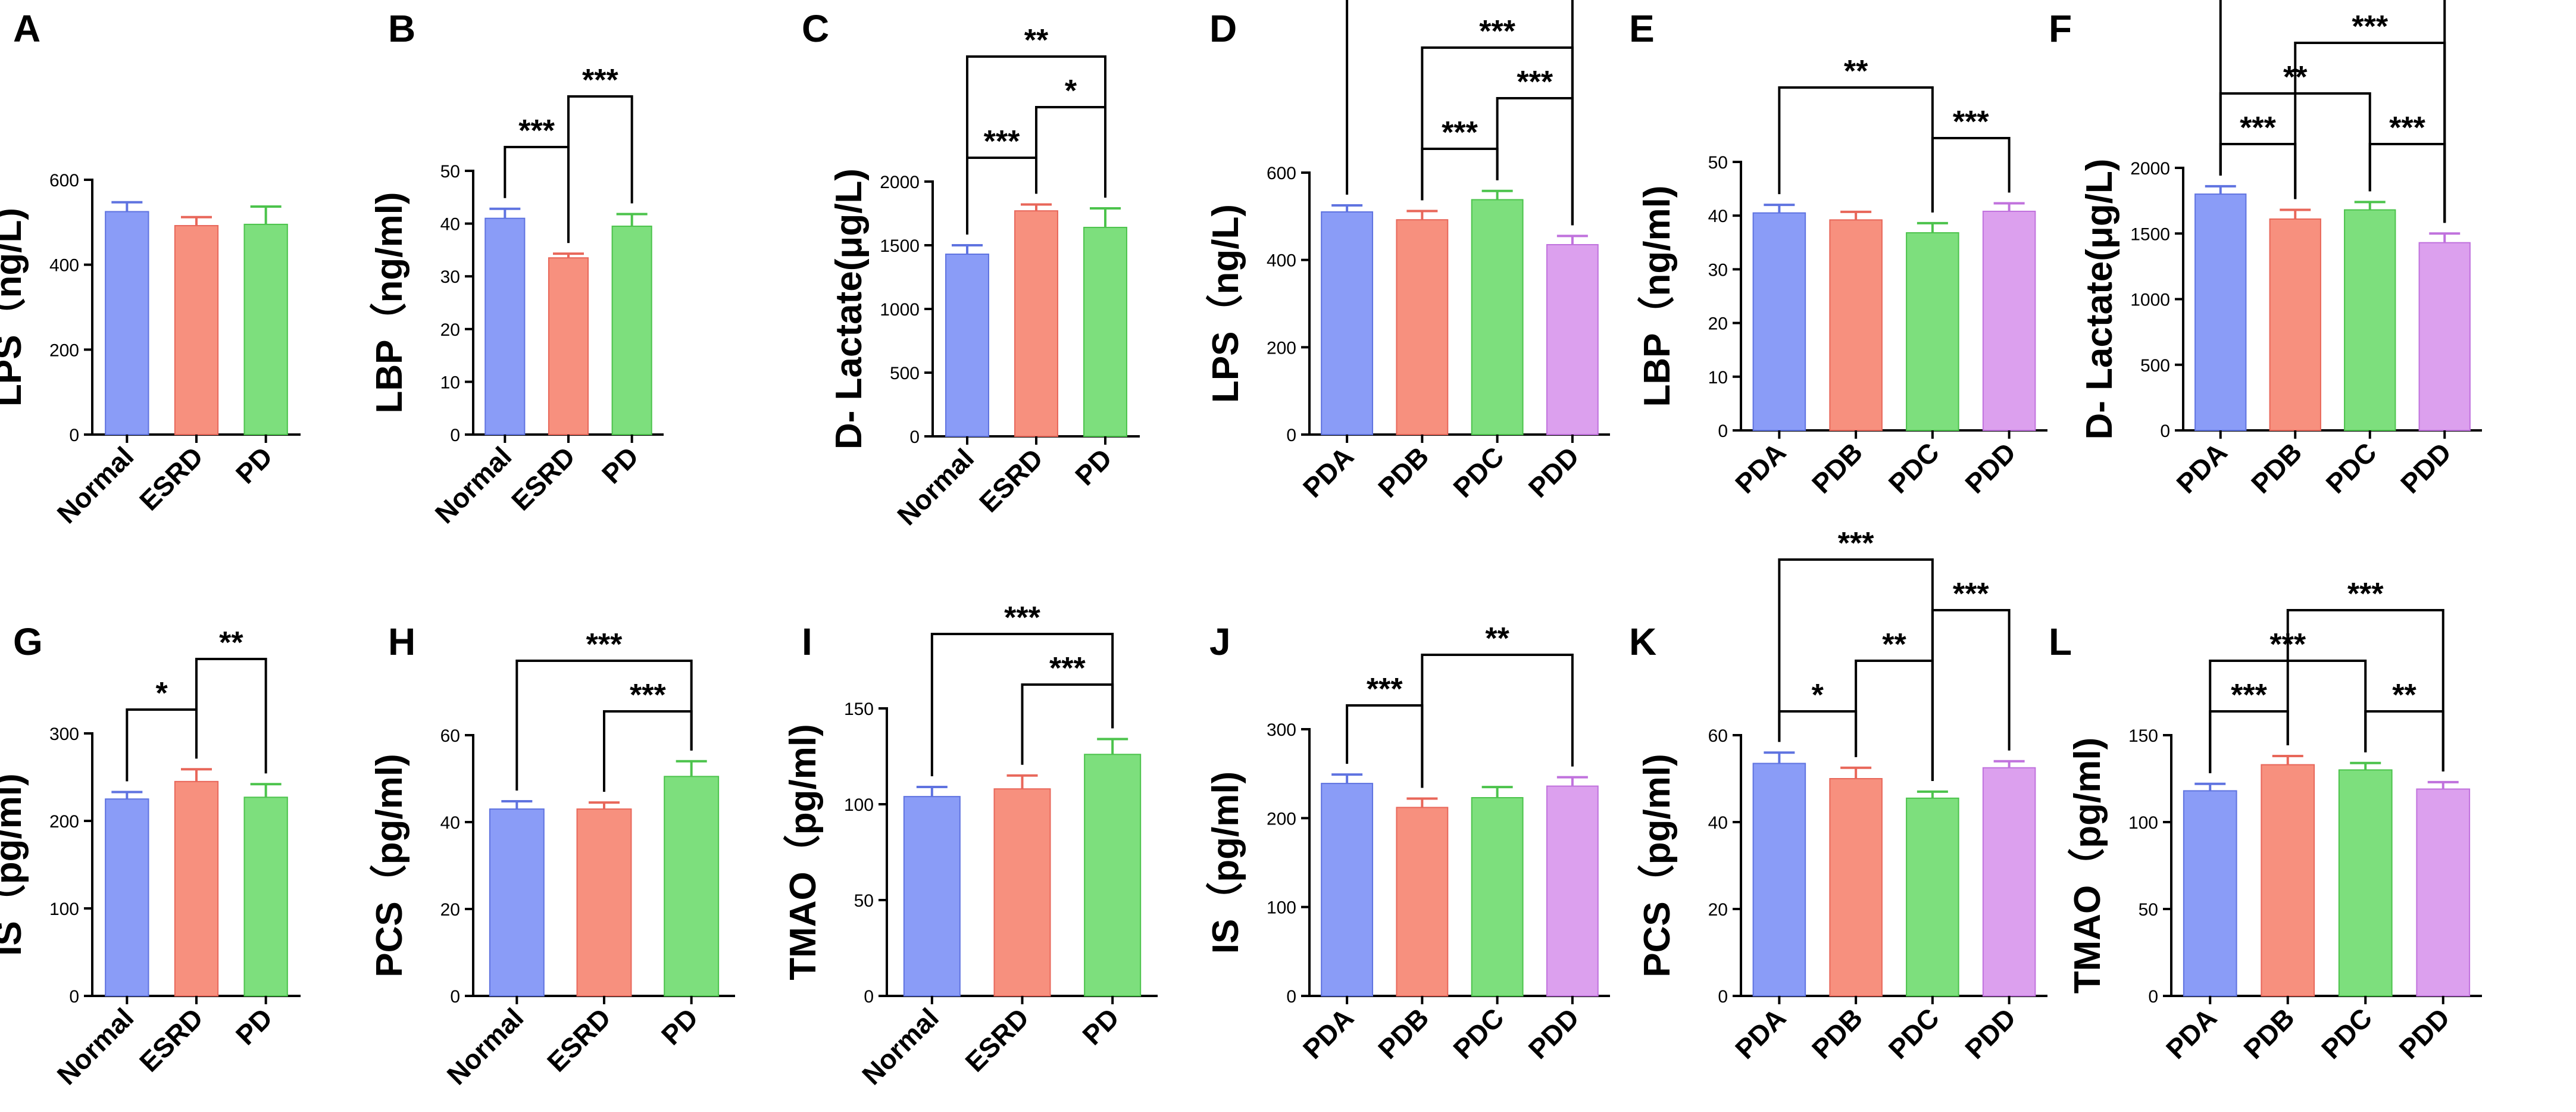 This screenshot has height=1112, width=2576. I want to click on y-tick-label: 100, so click(64, 909).